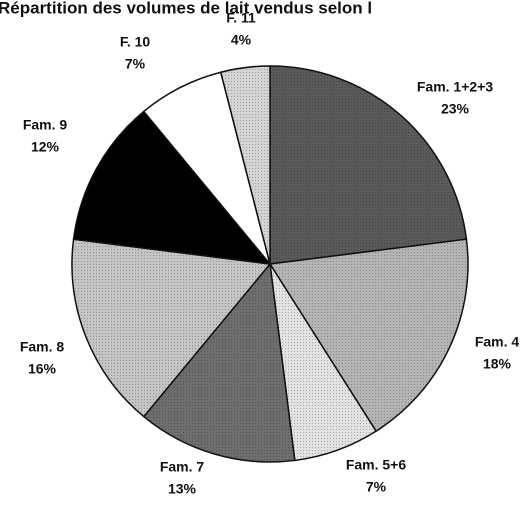 Image resolution: width=527 pixels, height=513 pixels. What do you see at coordinates (455, 87) in the screenshot?
I see `slice-label: Fam. 1+2+3` at bounding box center [455, 87].